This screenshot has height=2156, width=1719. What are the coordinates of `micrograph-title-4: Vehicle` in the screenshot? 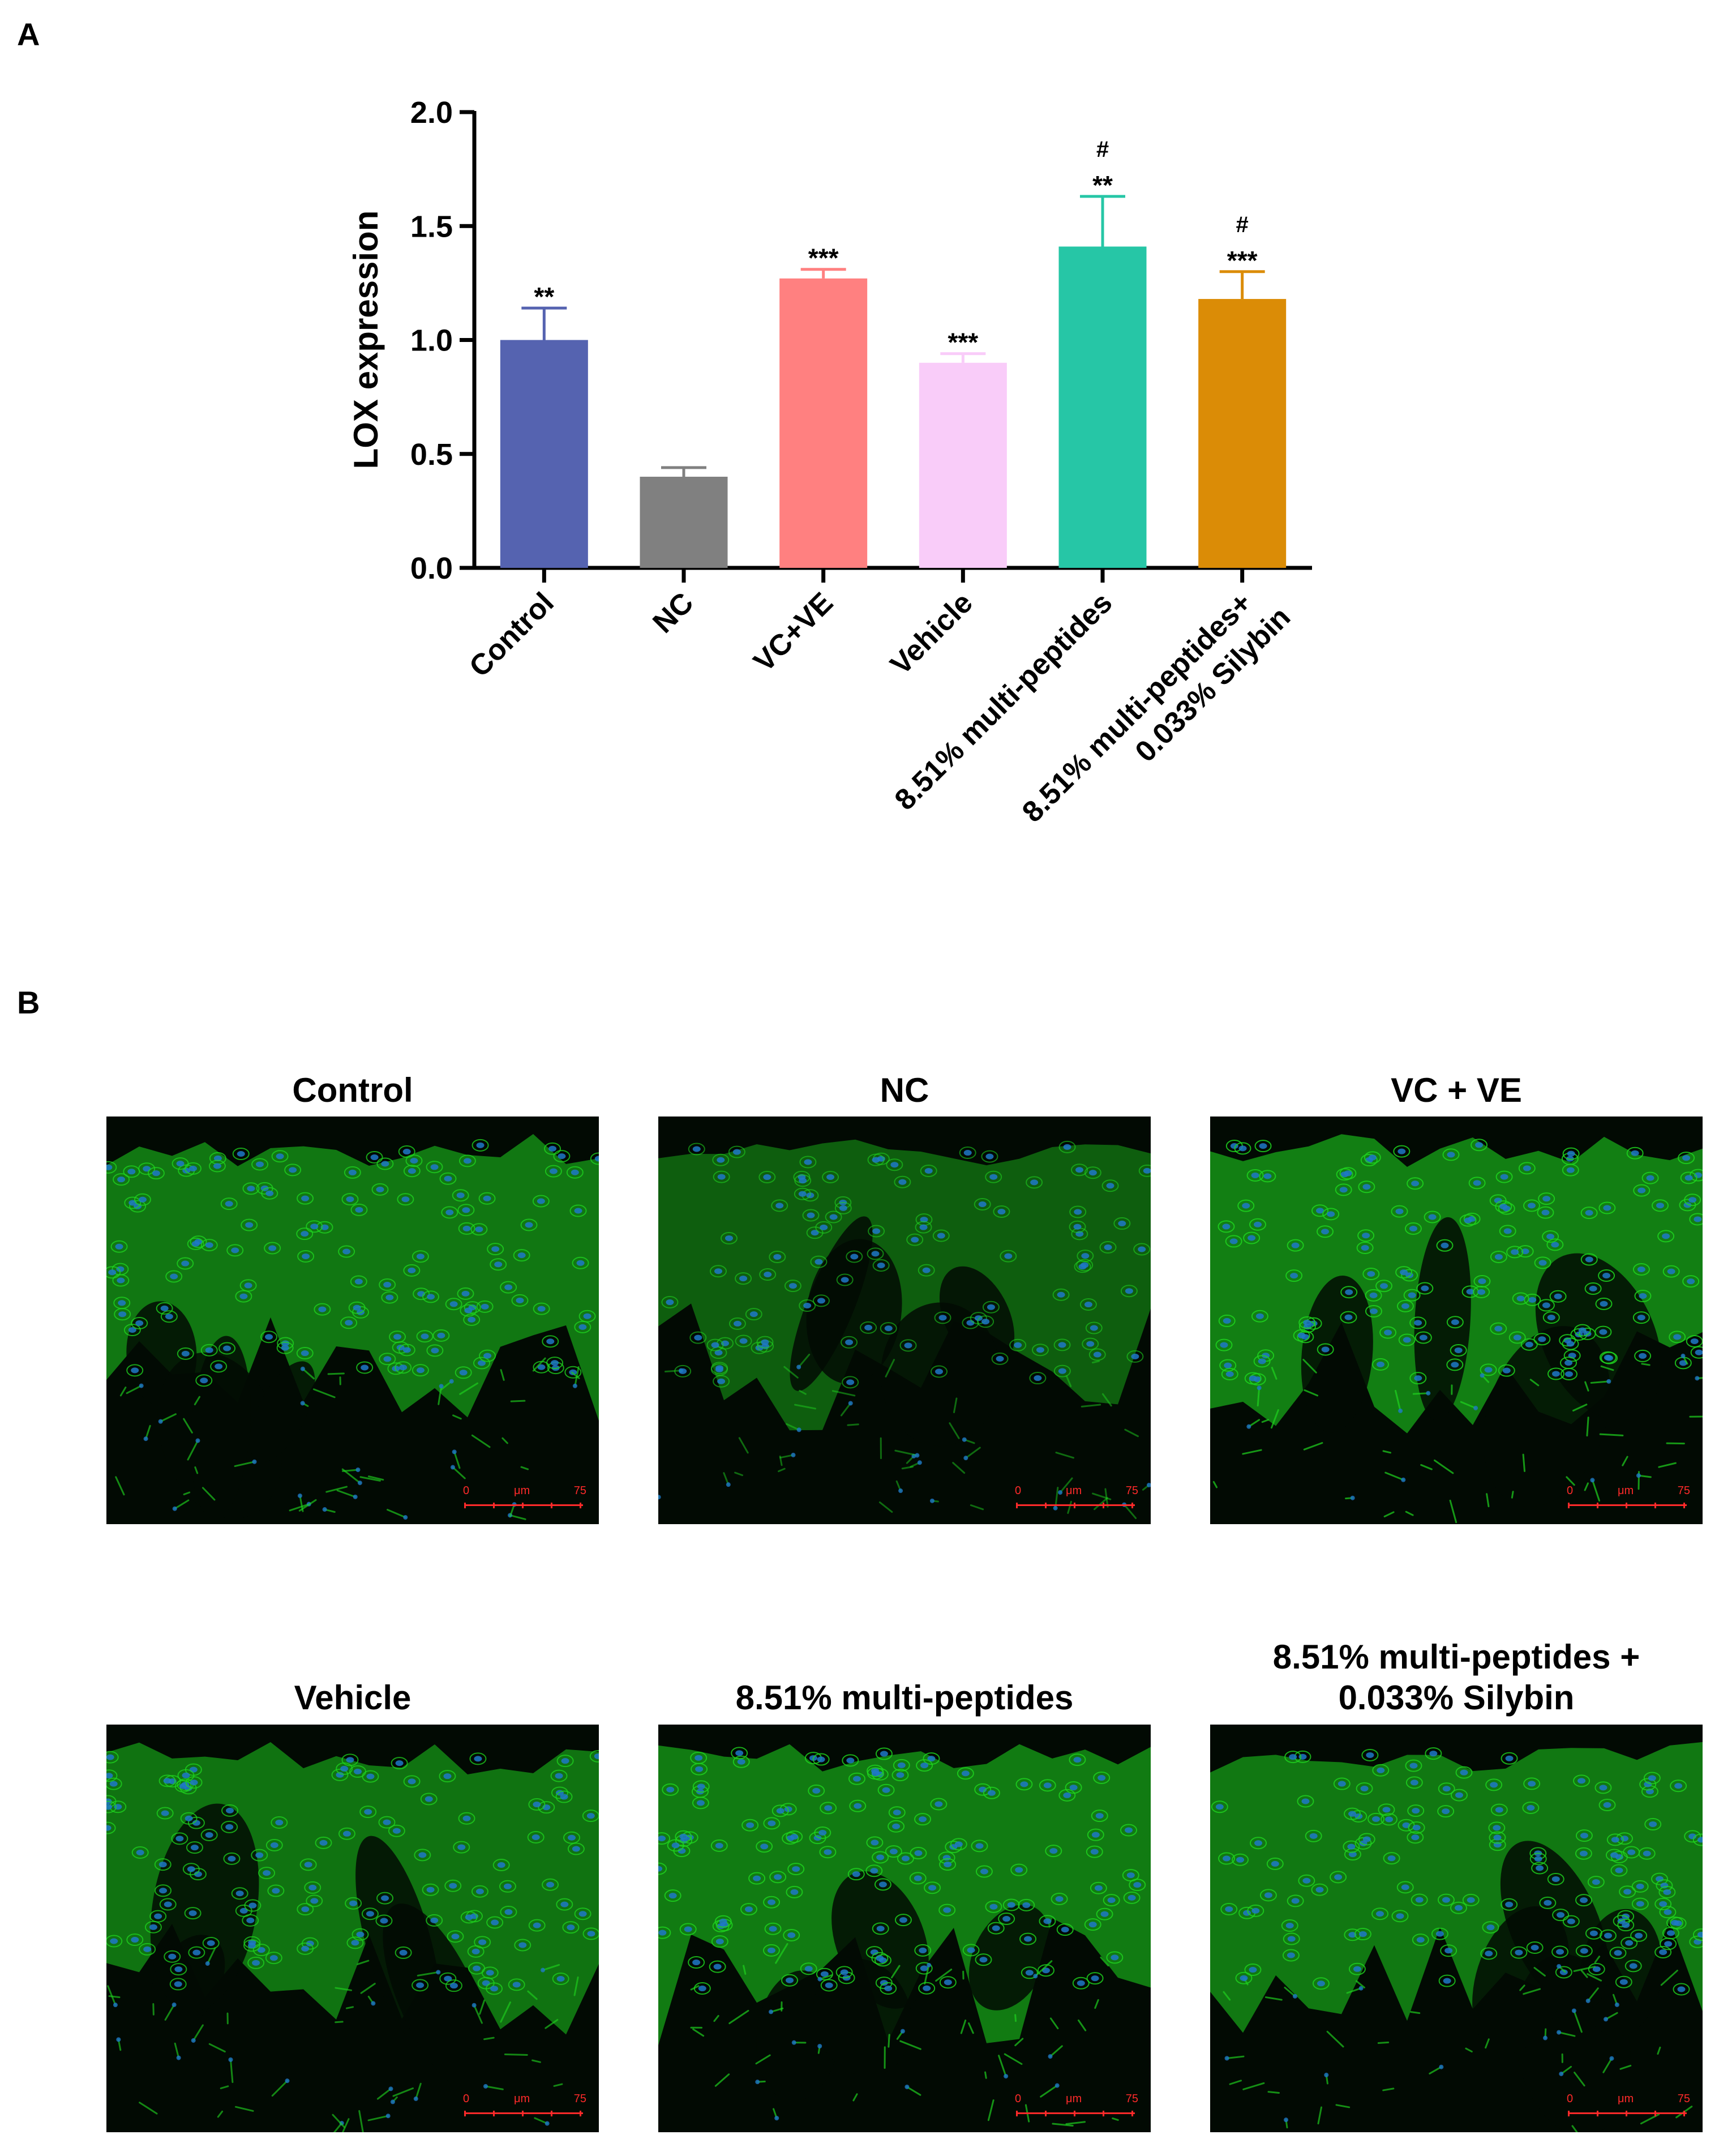 It's located at (352, 1698).